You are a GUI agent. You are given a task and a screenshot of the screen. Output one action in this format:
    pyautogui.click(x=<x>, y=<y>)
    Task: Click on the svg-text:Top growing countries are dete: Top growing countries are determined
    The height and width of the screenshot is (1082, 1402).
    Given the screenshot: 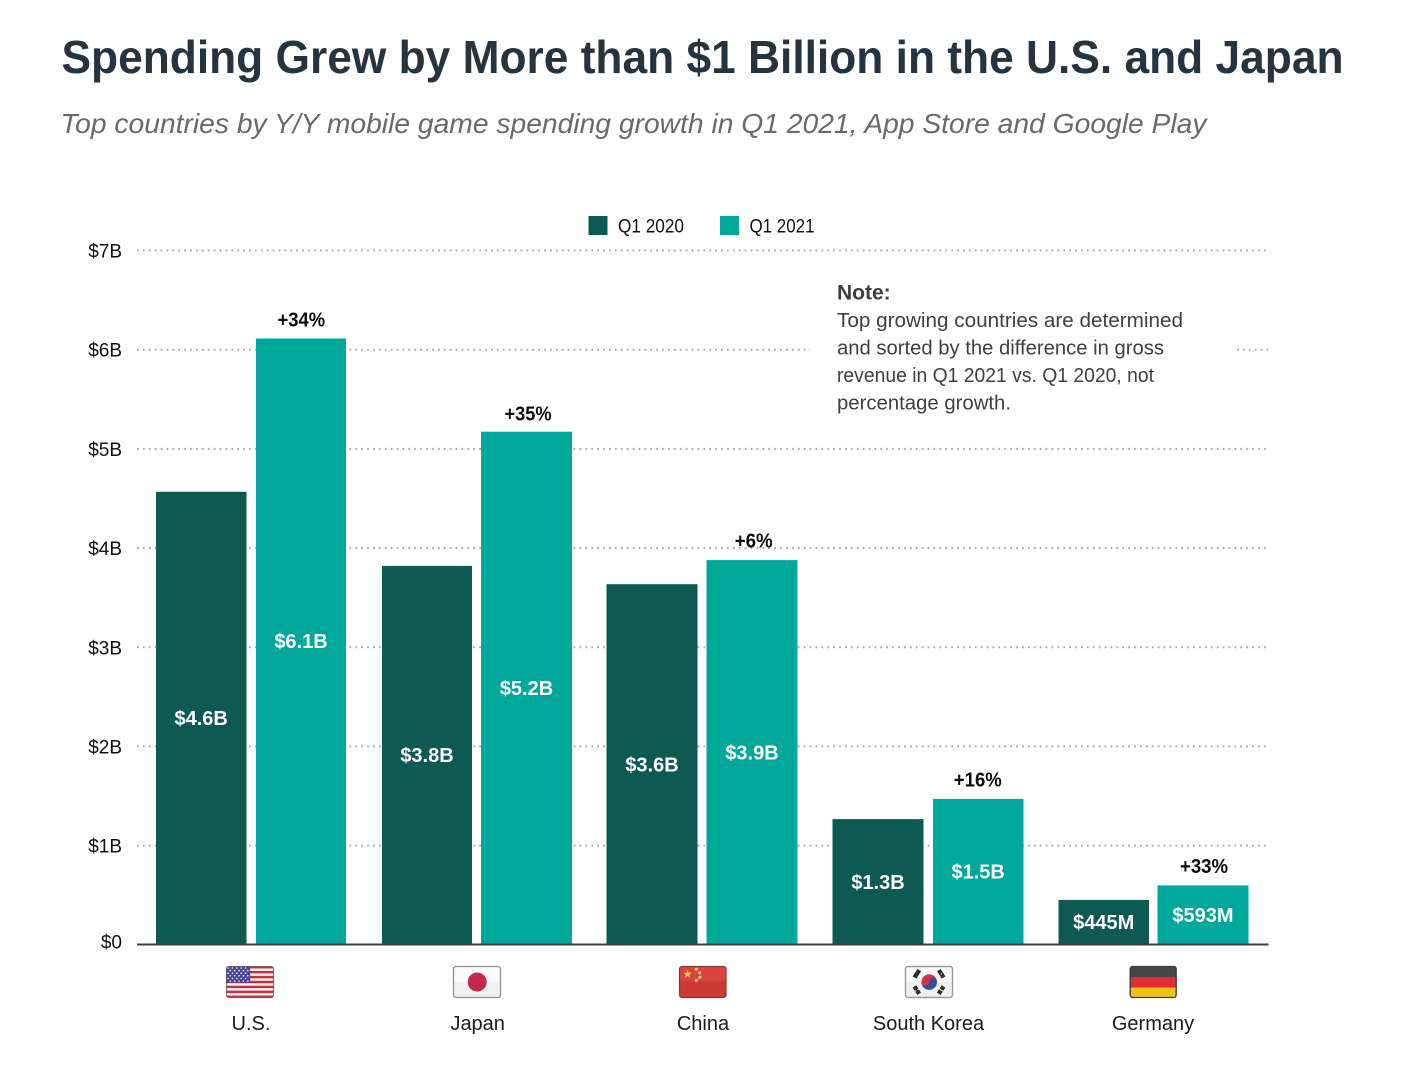 What is the action you would take?
    pyautogui.click(x=1010, y=321)
    